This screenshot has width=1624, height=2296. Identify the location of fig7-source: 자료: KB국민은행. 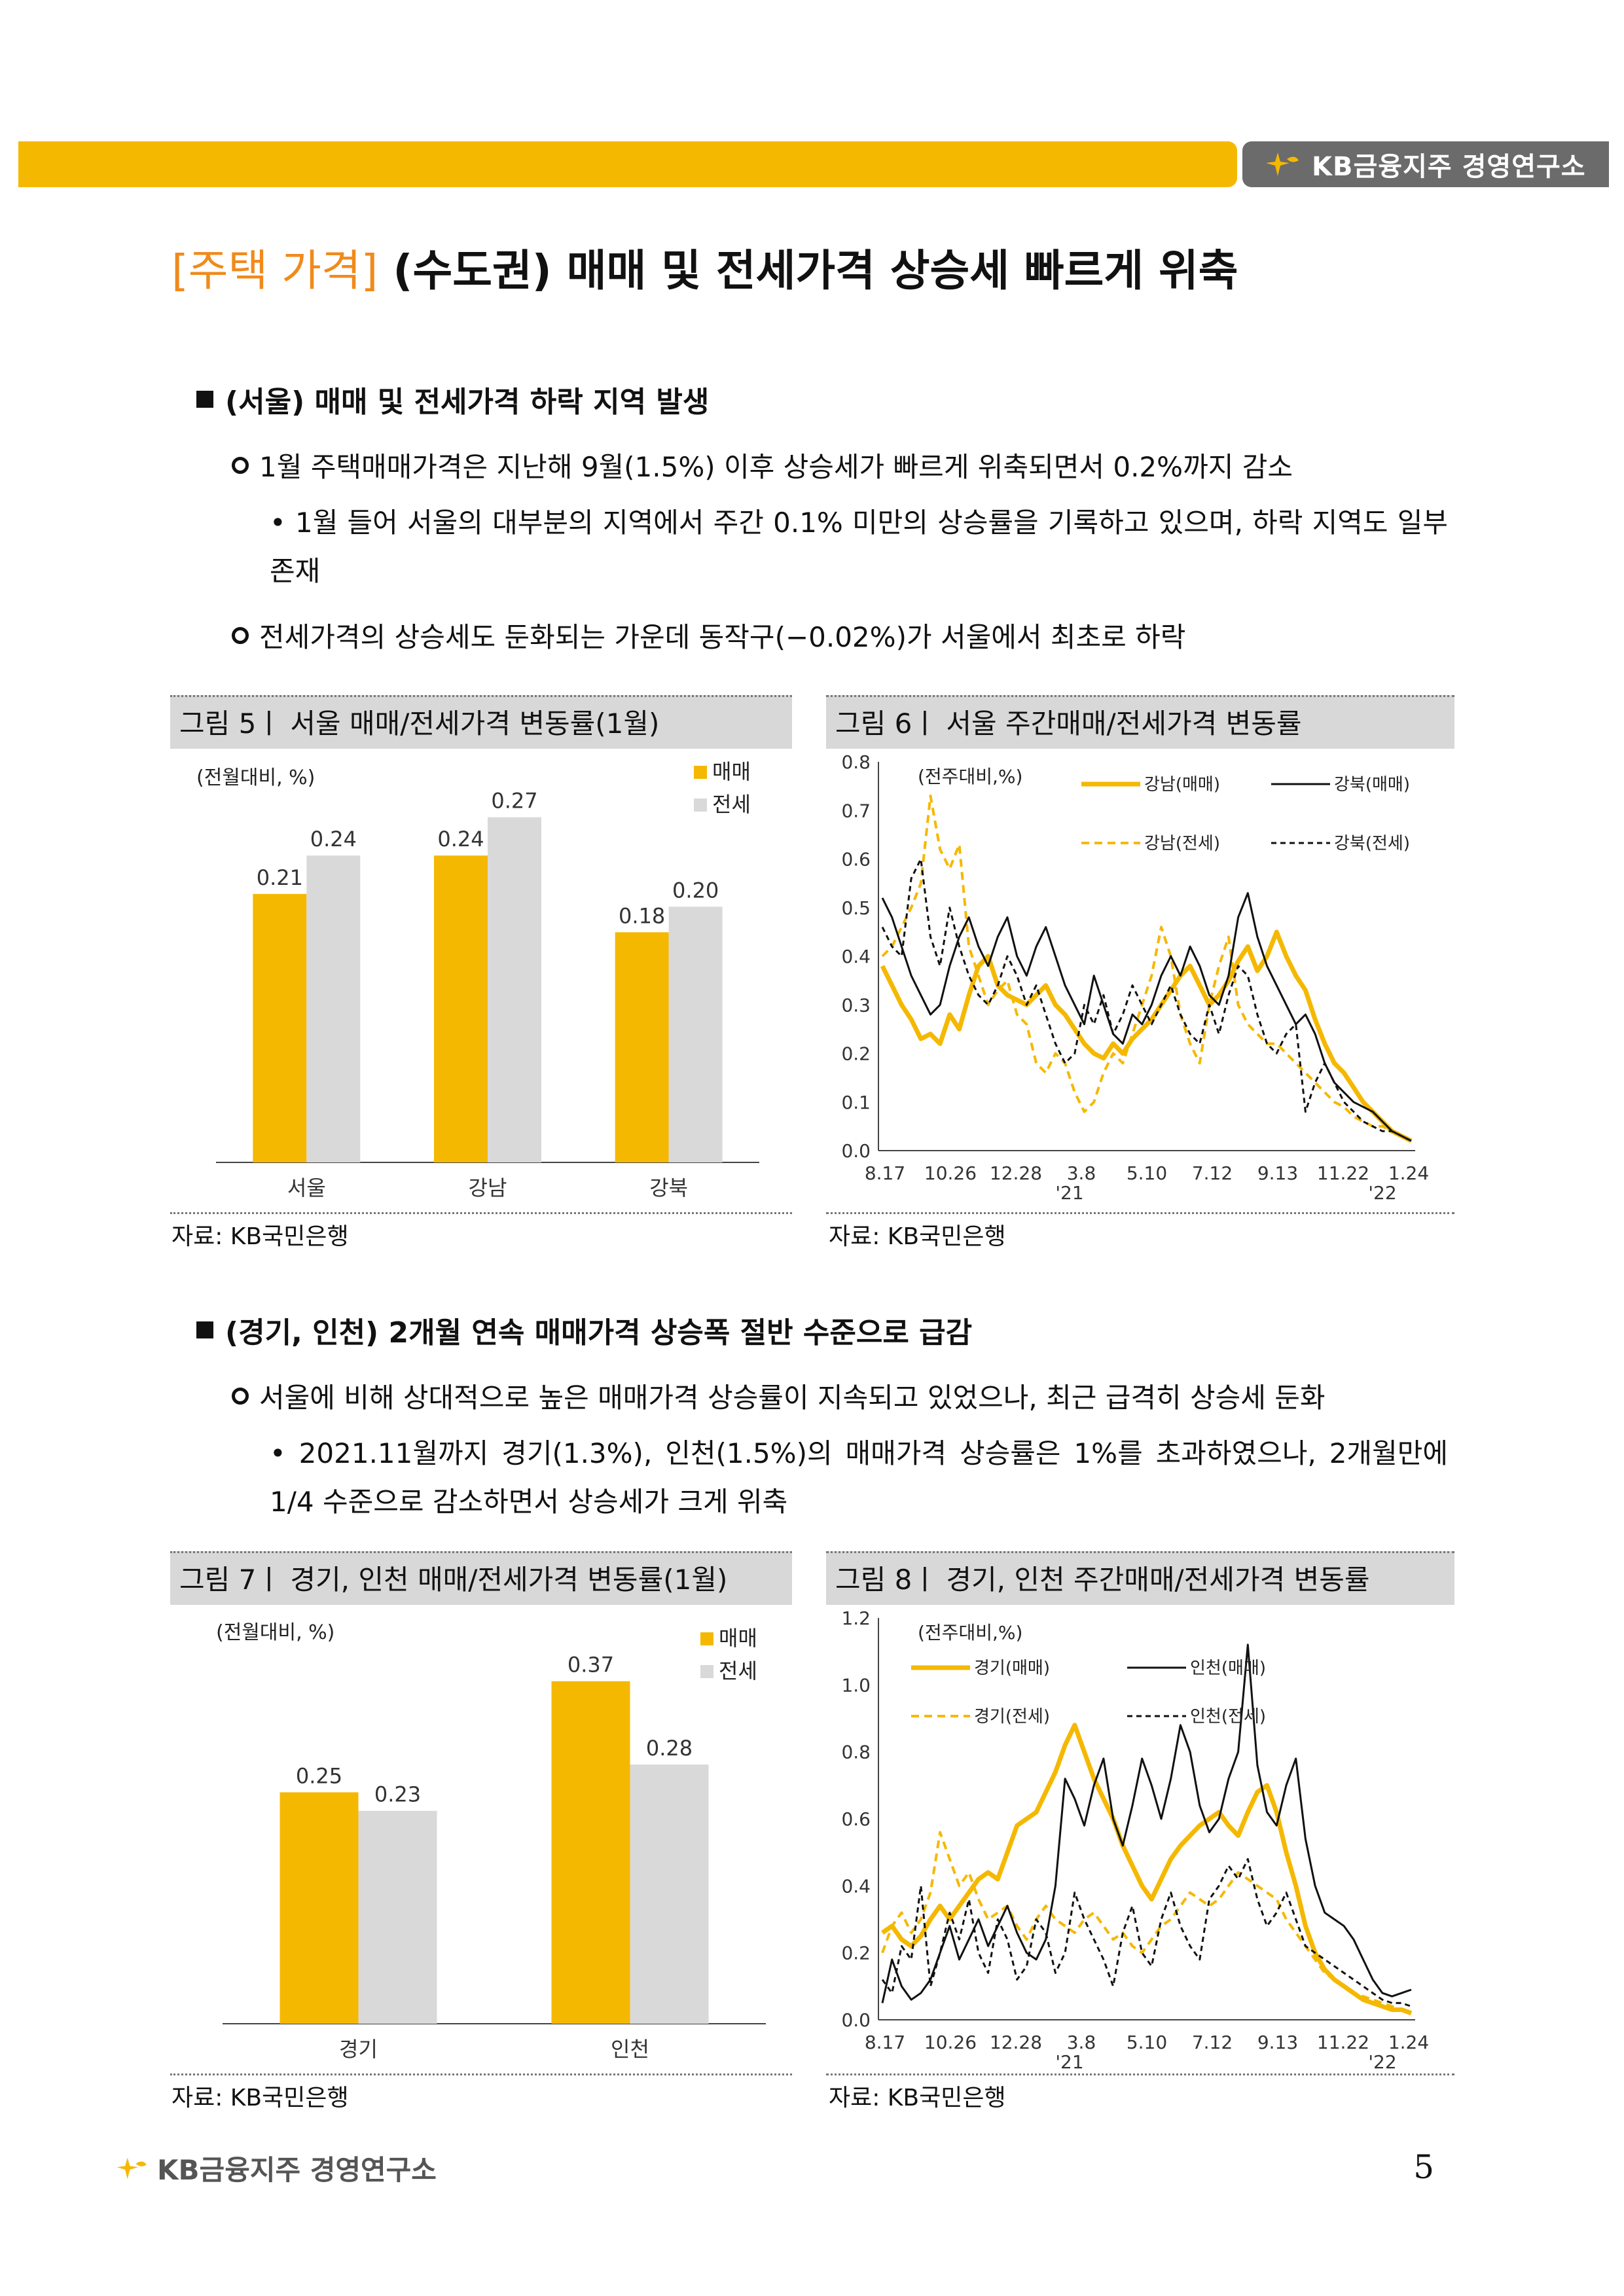
(260, 2098).